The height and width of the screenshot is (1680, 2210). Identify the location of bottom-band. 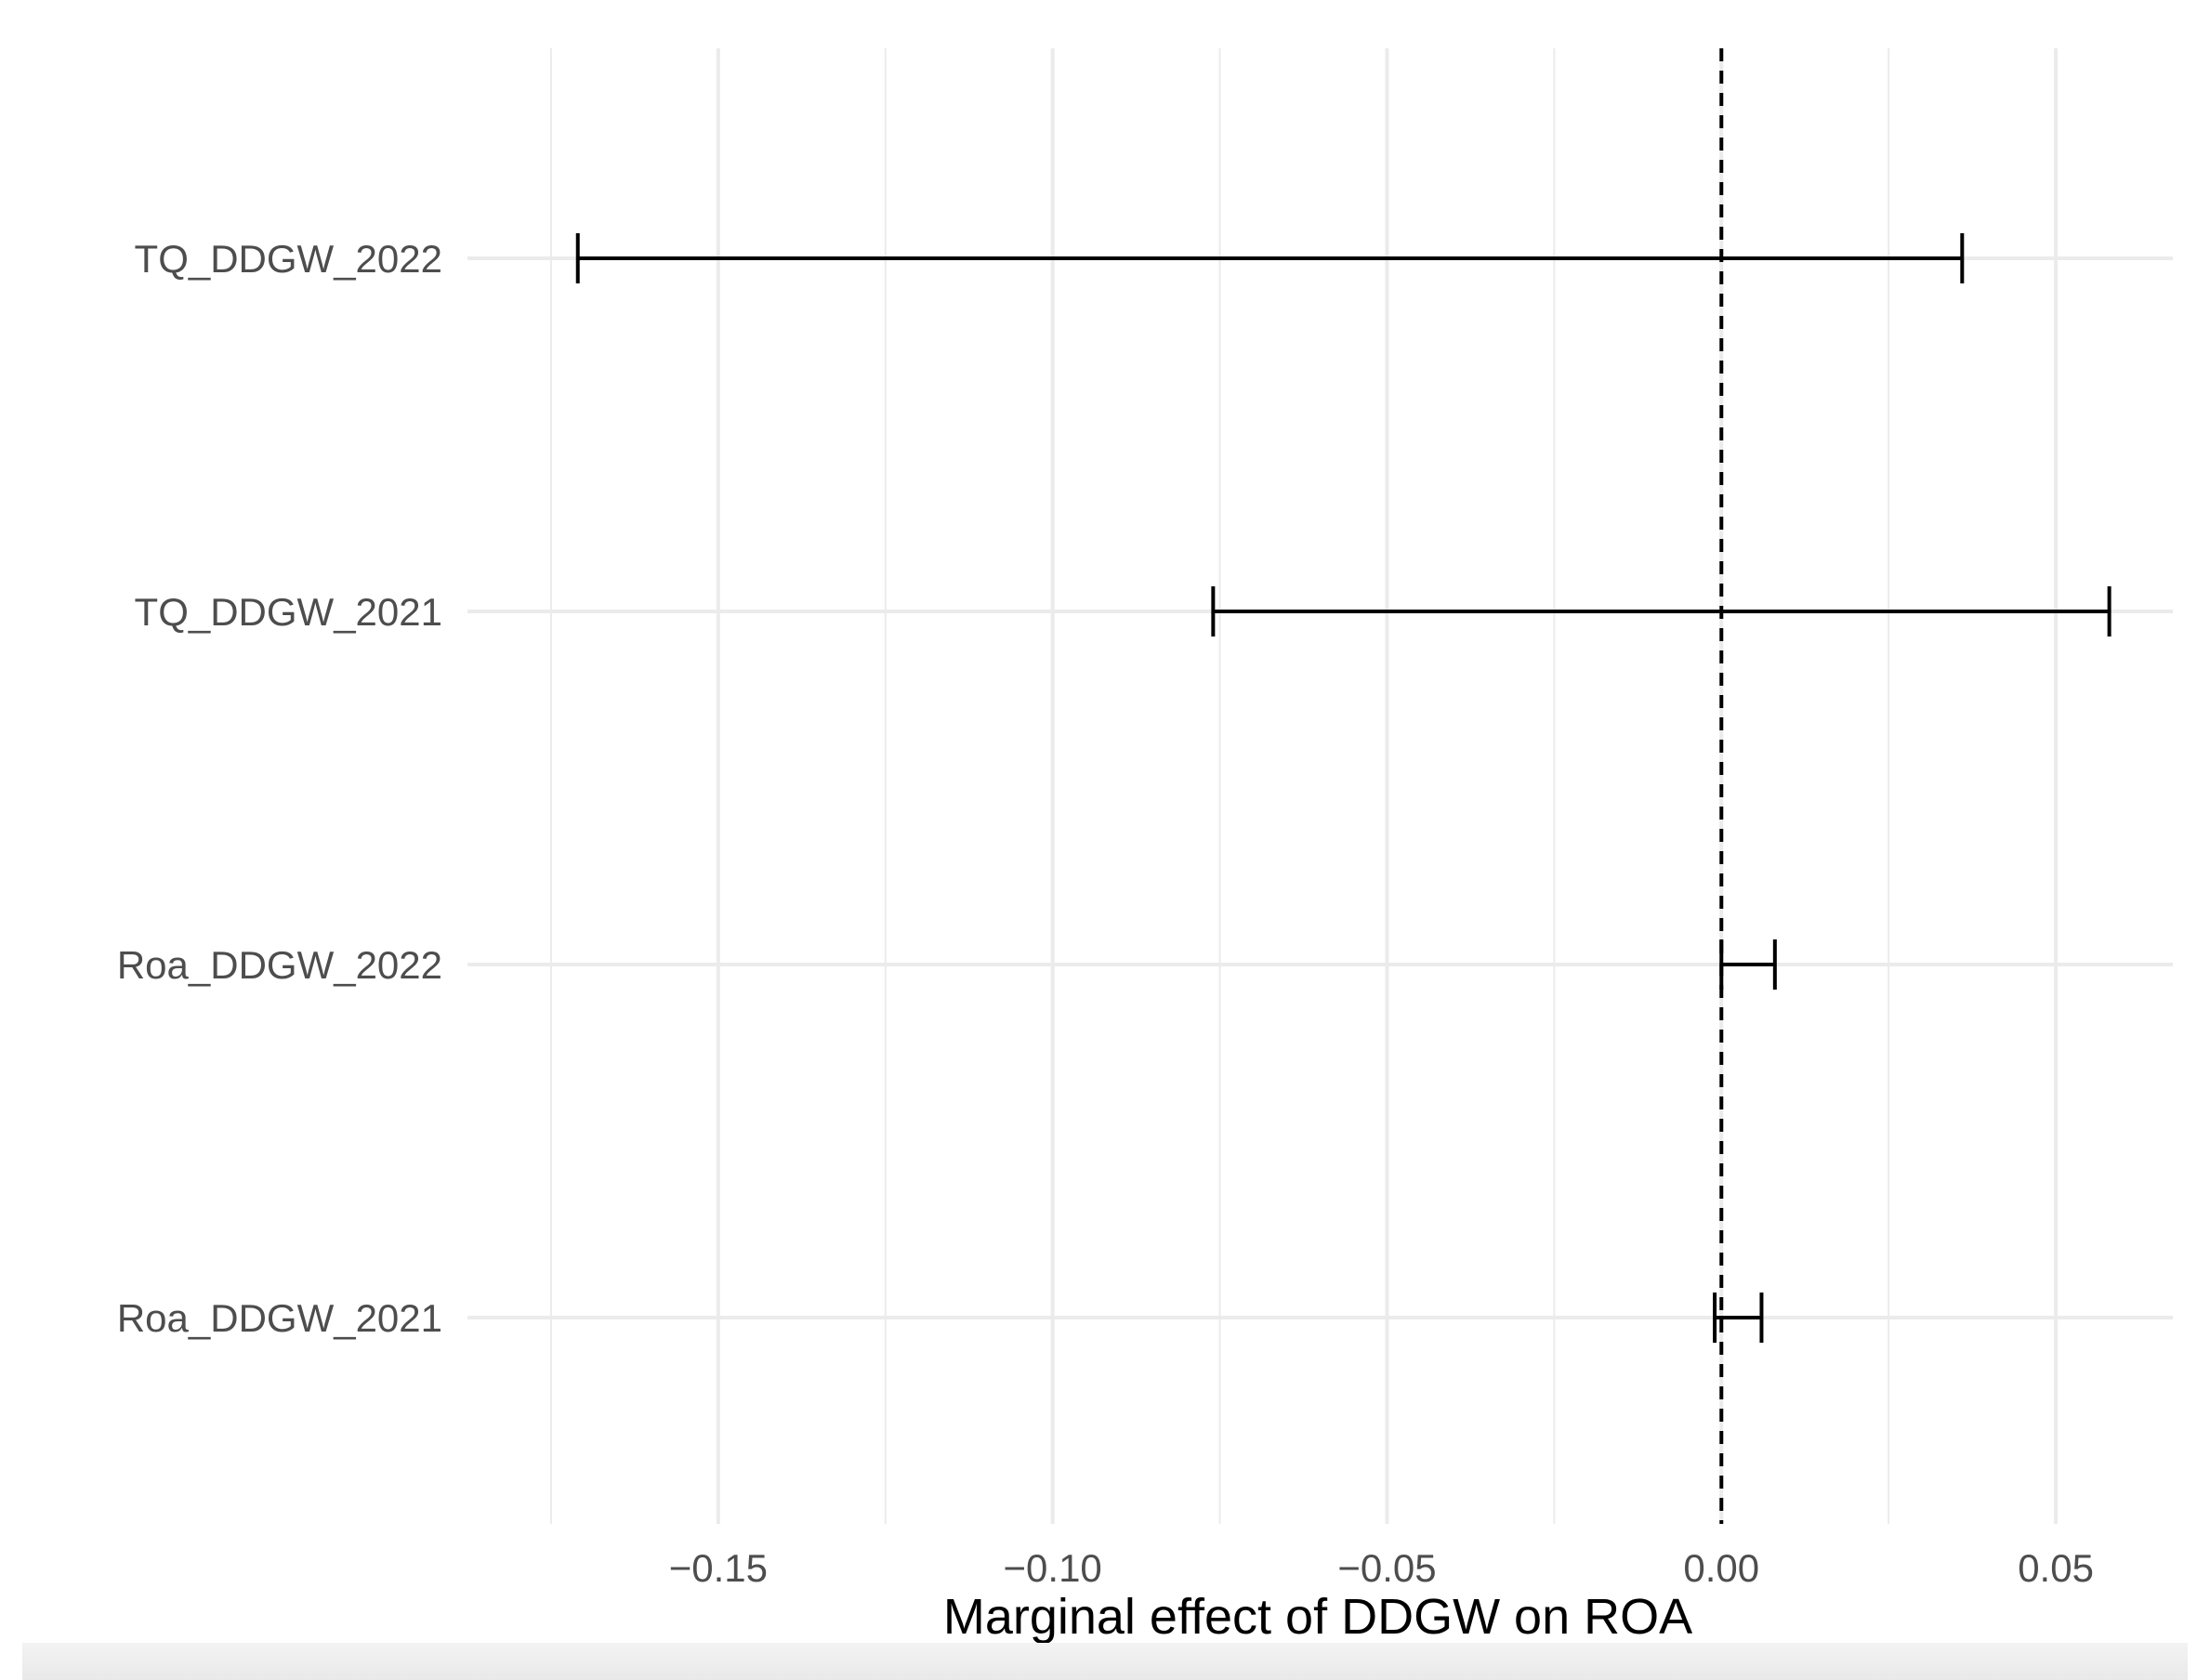
(1105, 1661).